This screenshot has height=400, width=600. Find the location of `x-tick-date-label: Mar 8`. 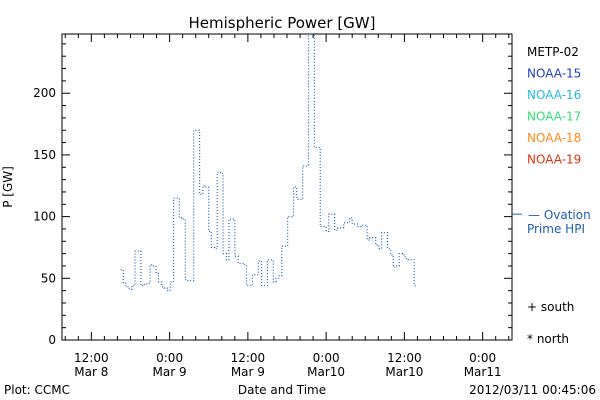

x-tick-date-label: Mar 8 is located at coordinates (91, 372).